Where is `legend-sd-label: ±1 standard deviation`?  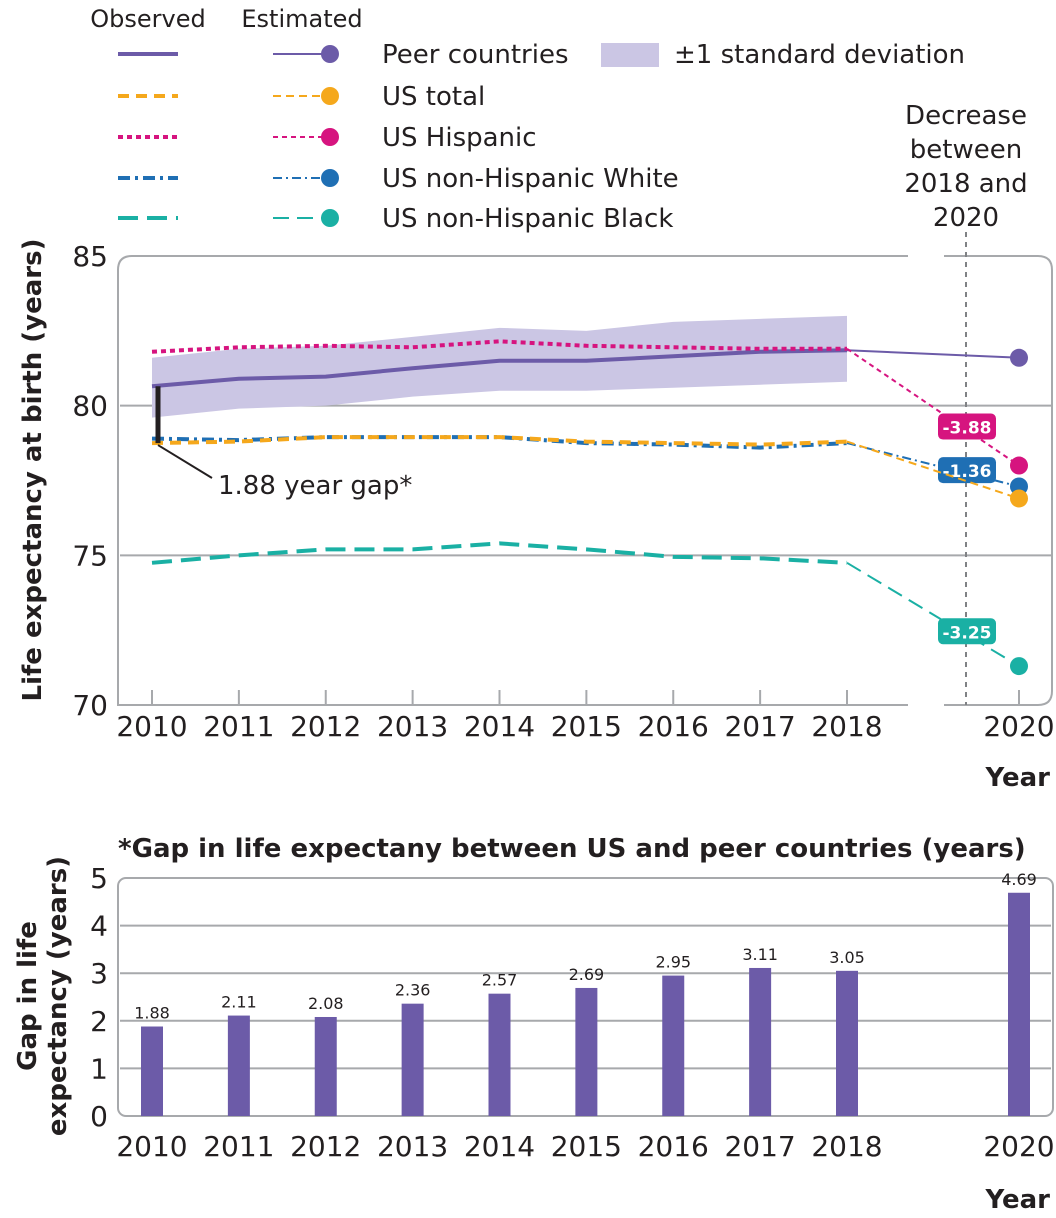 legend-sd-label: ±1 standard deviation is located at coordinates (819, 55).